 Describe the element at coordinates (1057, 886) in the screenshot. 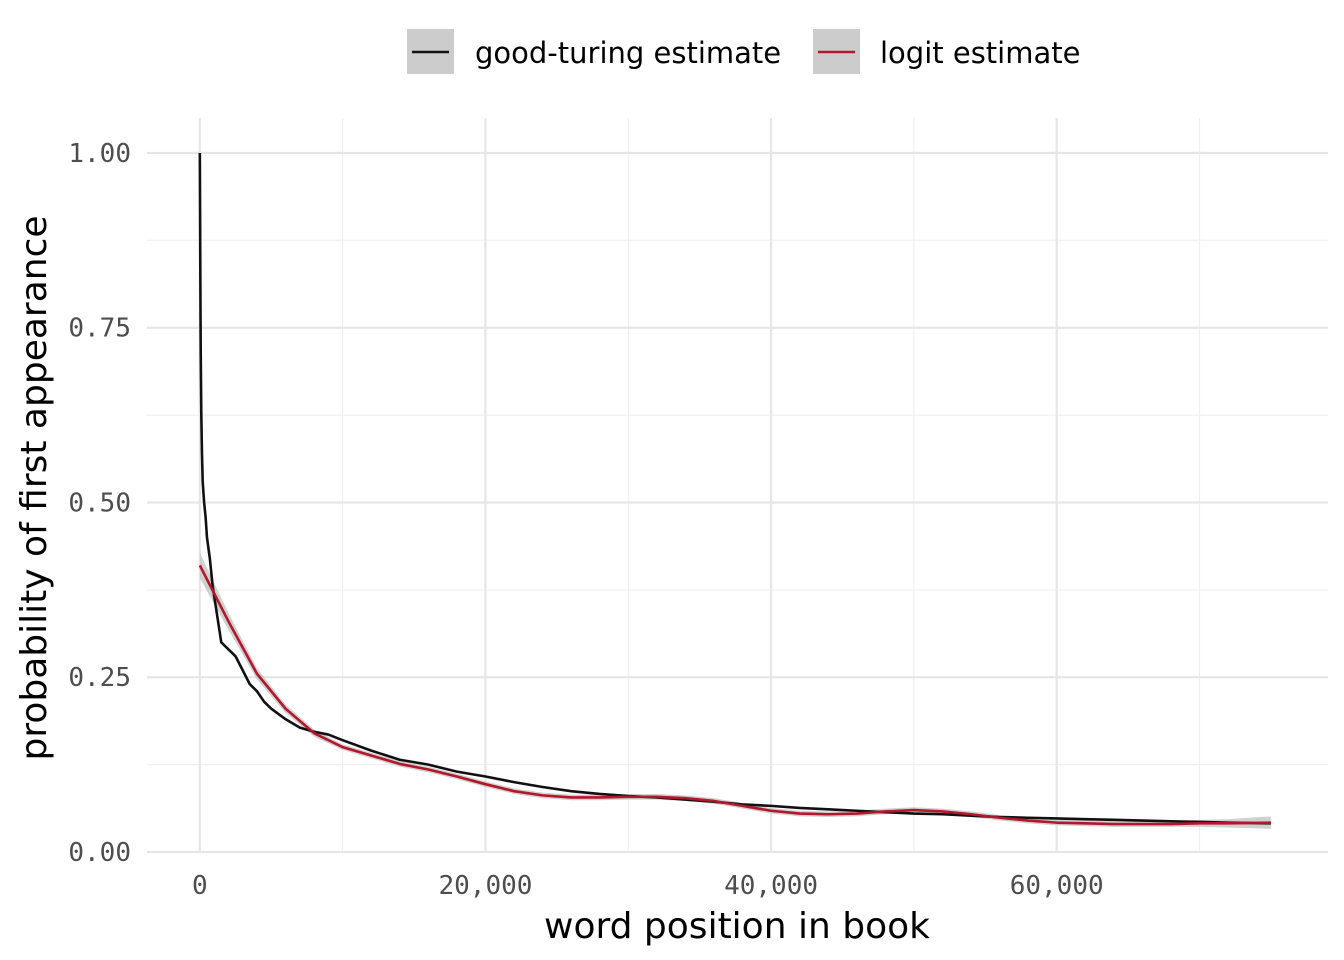

I see `x-tick-label: 60,000` at that location.